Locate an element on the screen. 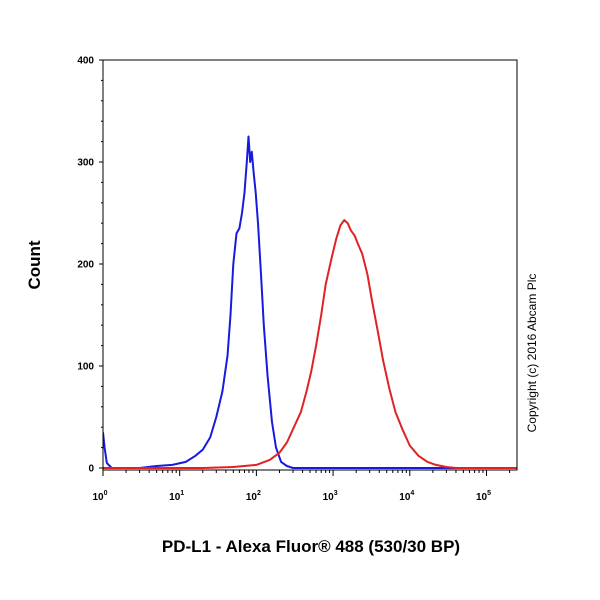 The width and height of the screenshot is (600, 600). x-tick-exponent: 0 is located at coordinates (106, 493).